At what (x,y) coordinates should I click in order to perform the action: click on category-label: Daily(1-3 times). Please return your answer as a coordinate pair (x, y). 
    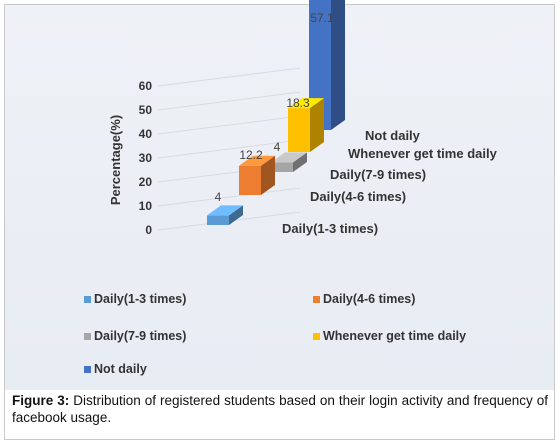
    Looking at the image, I should click on (330, 228).